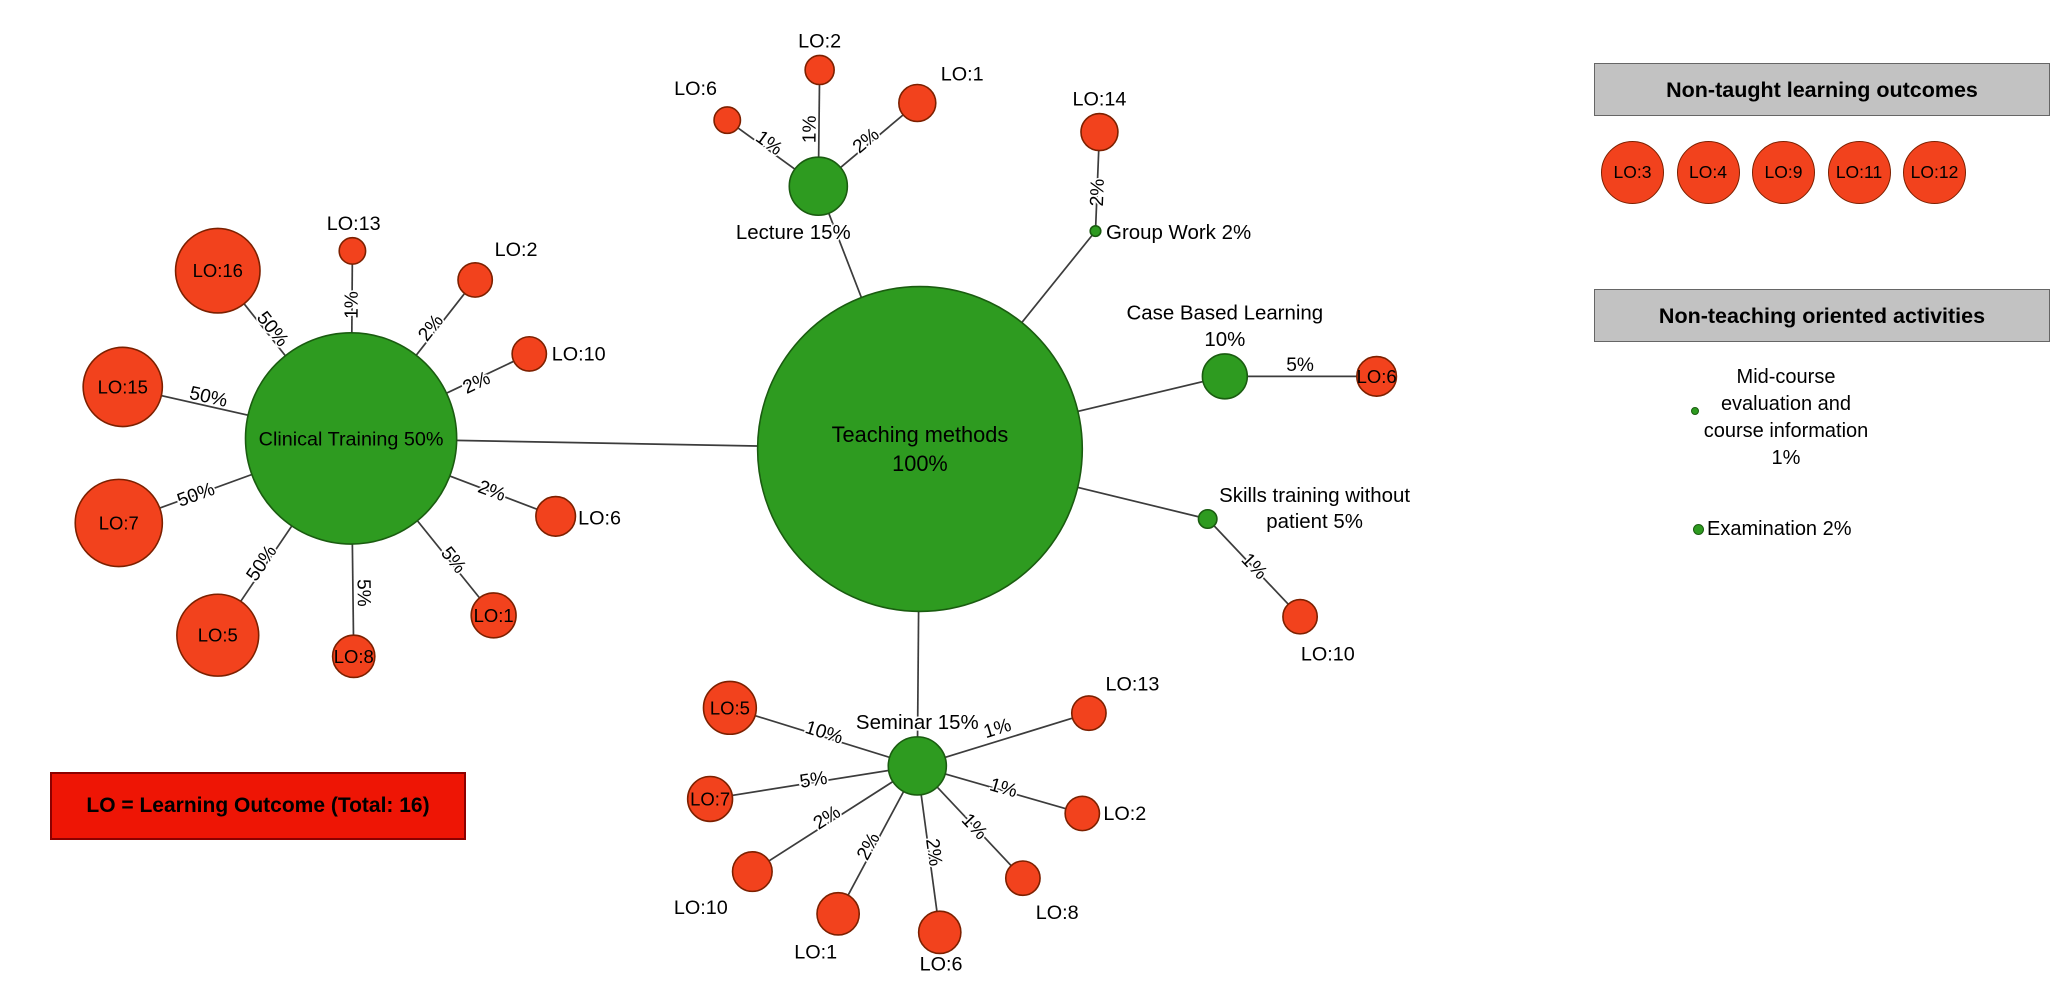  Describe the element at coordinates (962, 75) in the screenshot. I see `node-label-l1: LO:1` at that location.